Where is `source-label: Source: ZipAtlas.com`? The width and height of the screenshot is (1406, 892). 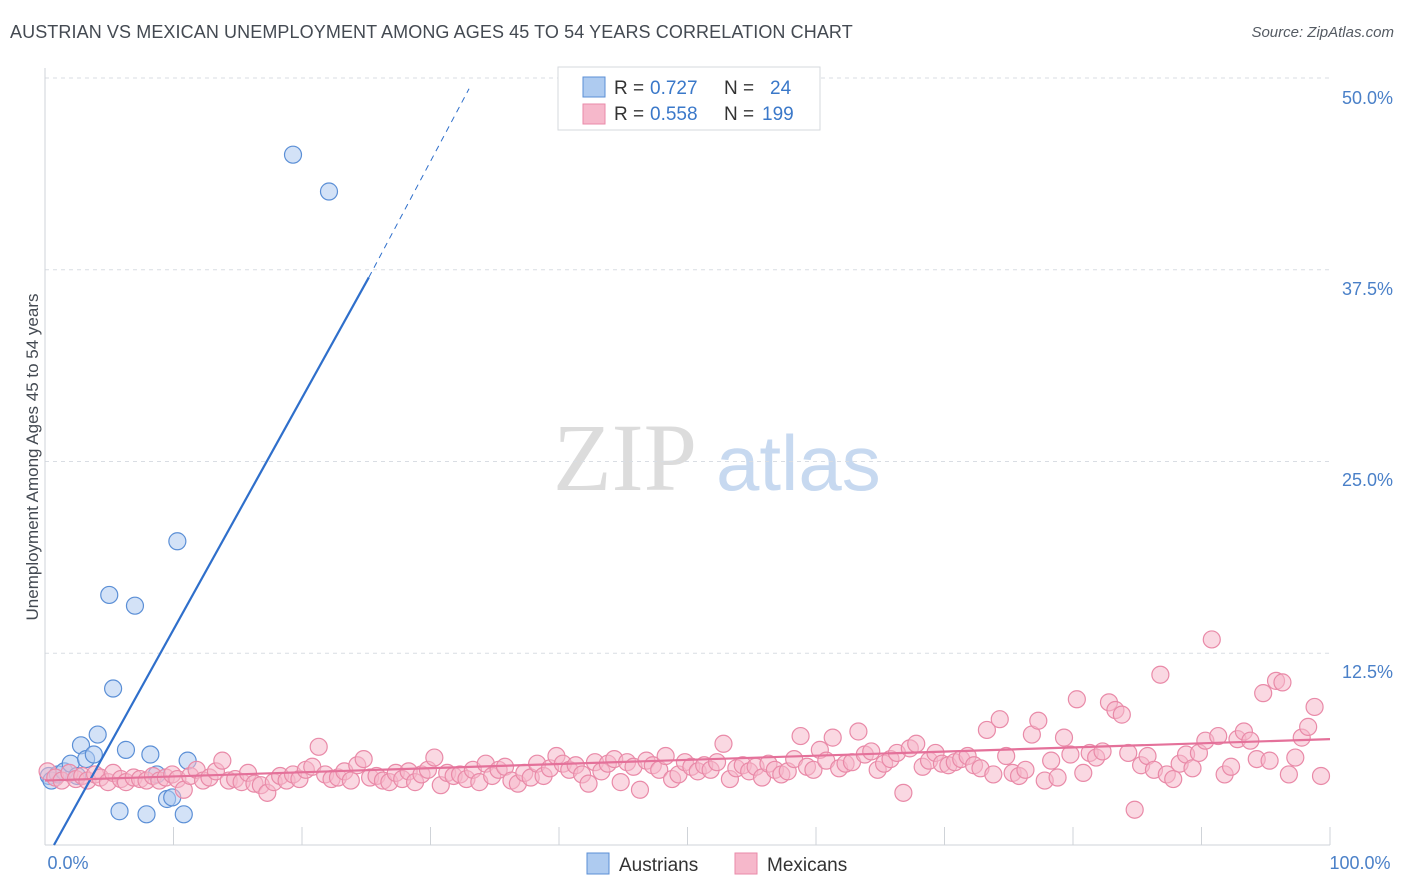
source-label: Source: ZipAtlas.com is located at coordinates (1322, 32).